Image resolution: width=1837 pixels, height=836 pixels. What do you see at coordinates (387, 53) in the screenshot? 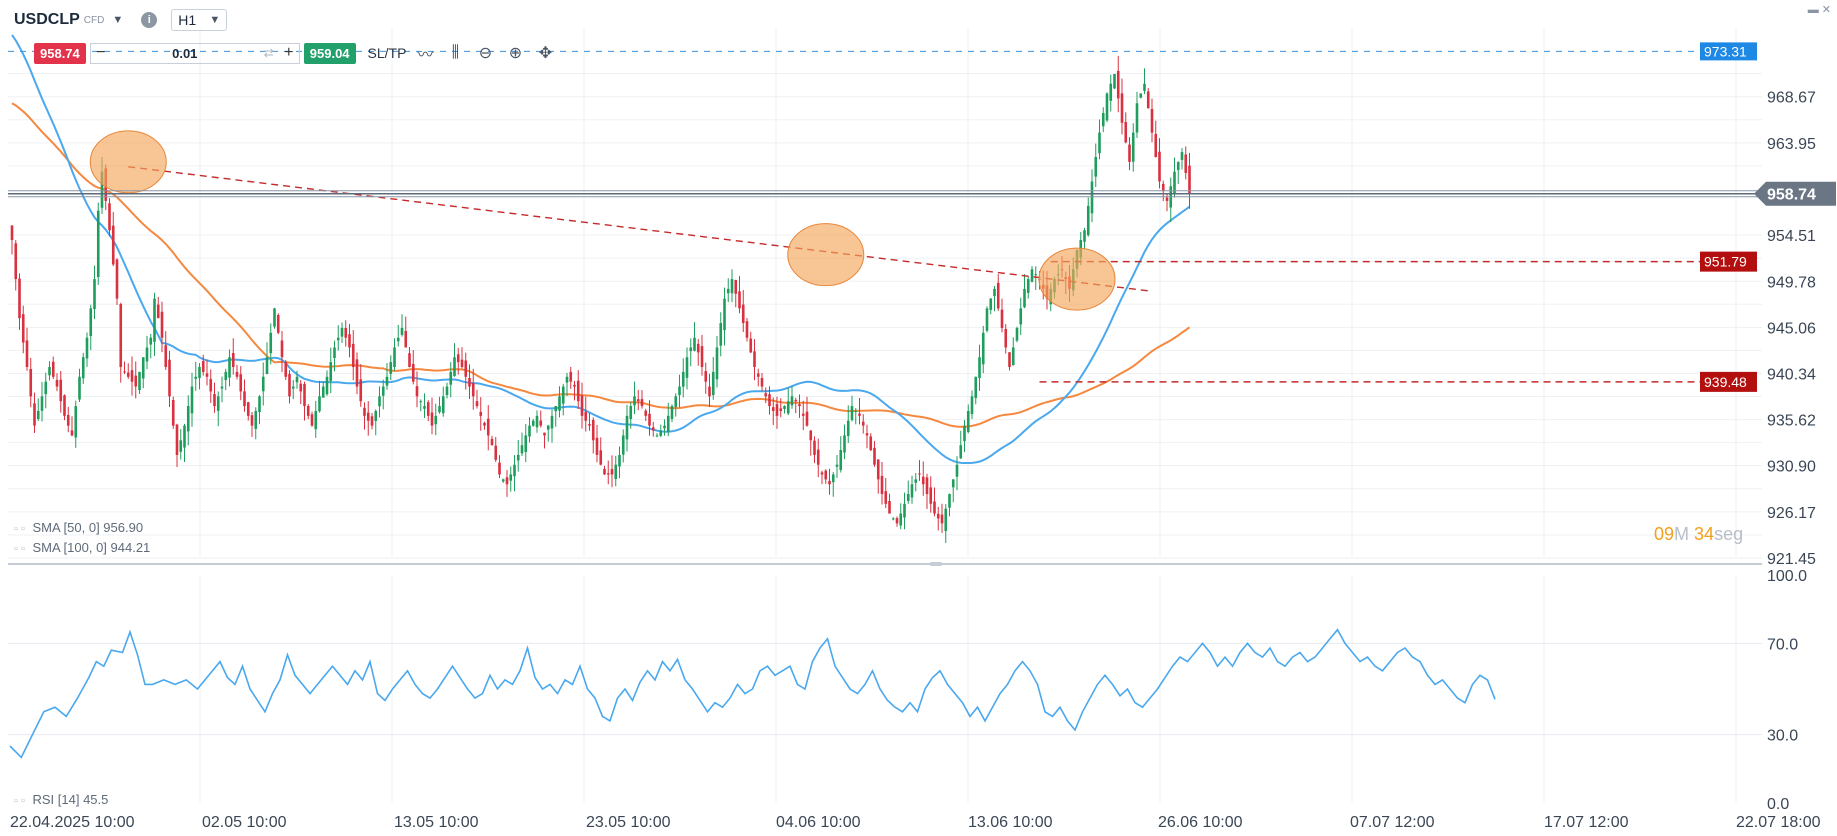
I see `sltp-button: SL/TP` at bounding box center [387, 53].